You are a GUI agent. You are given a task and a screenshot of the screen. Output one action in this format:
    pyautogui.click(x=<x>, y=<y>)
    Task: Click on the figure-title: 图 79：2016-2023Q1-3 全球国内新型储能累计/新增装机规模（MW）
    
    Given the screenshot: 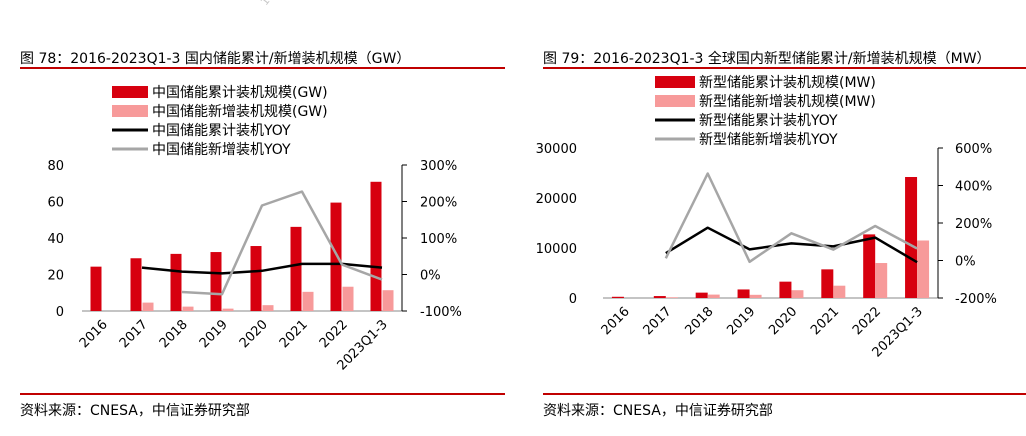 What is the action you would take?
    pyautogui.click(x=767, y=59)
    